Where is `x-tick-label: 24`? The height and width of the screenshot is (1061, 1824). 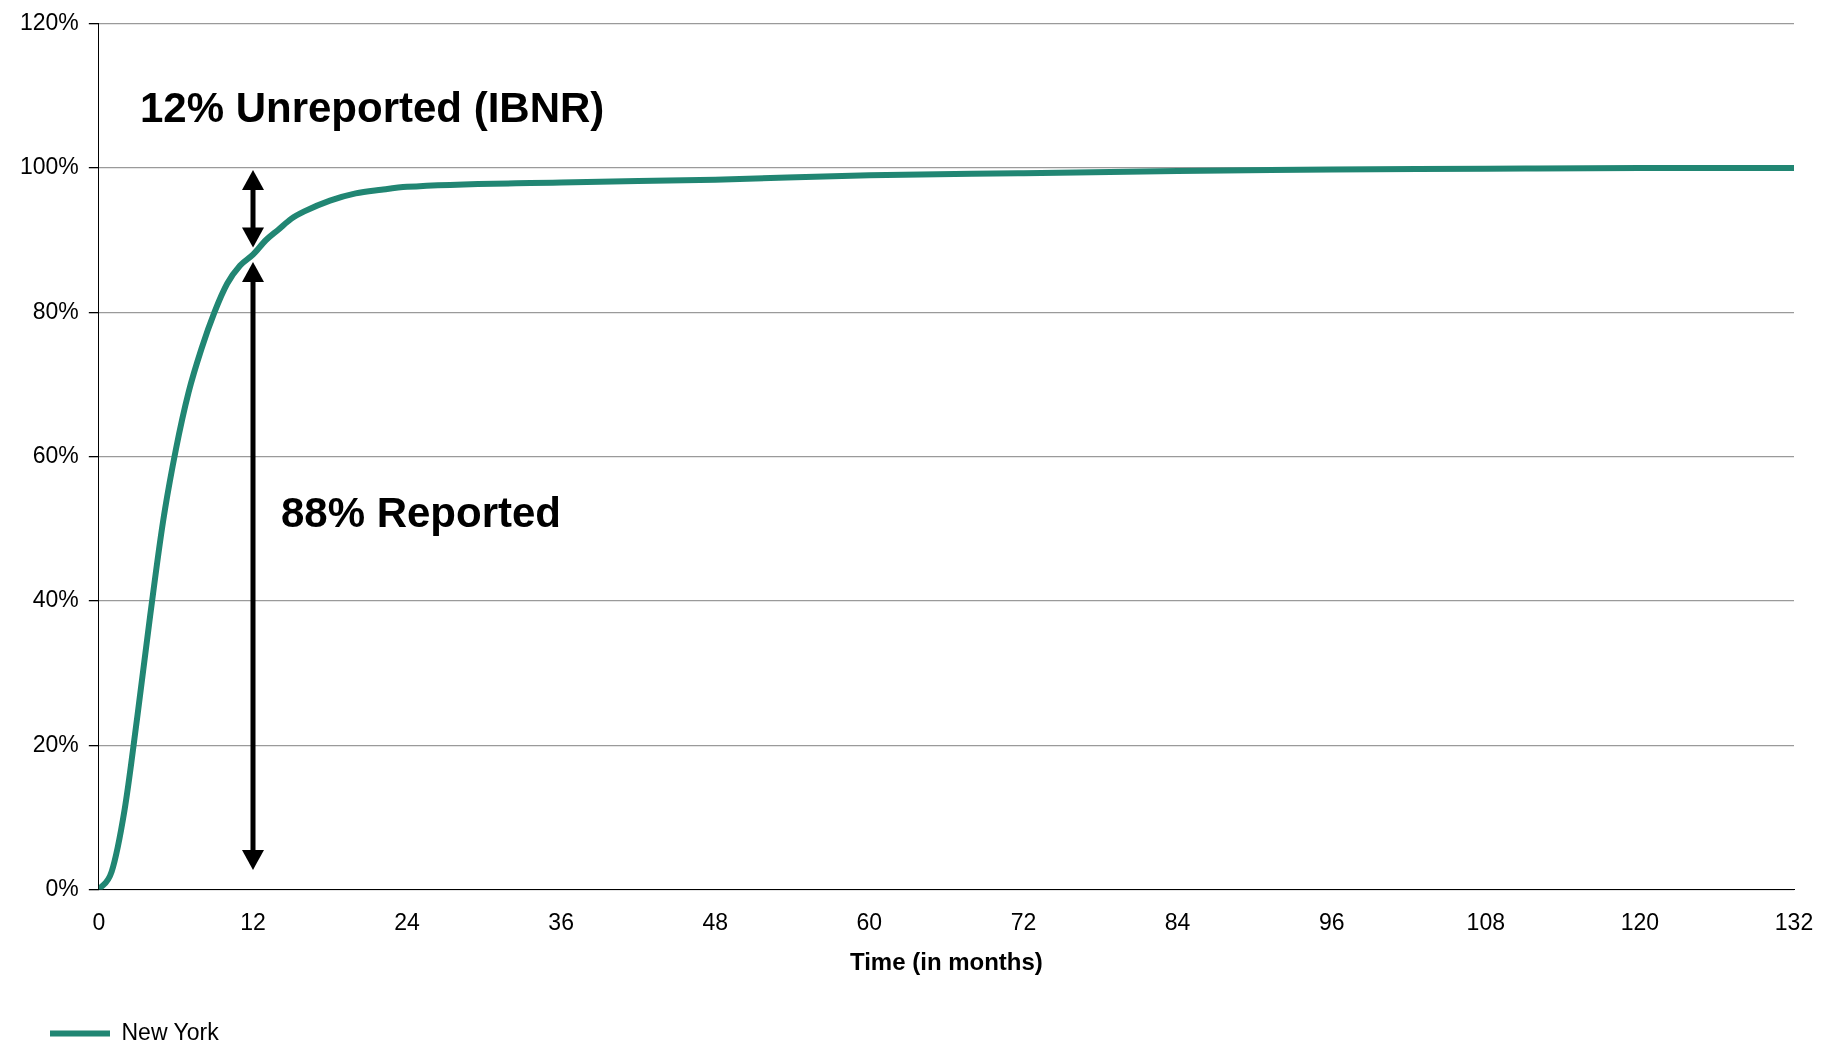
x-tick-label: 24 is located at coordinates (407, 921).